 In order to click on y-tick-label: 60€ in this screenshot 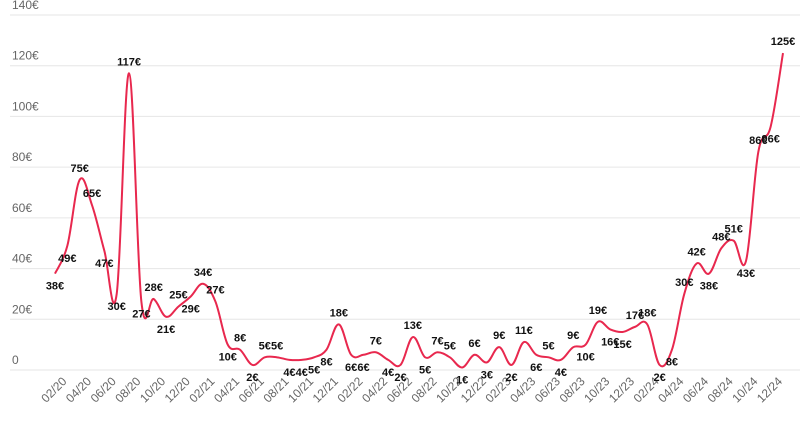, I will do `click(22, 208)`.